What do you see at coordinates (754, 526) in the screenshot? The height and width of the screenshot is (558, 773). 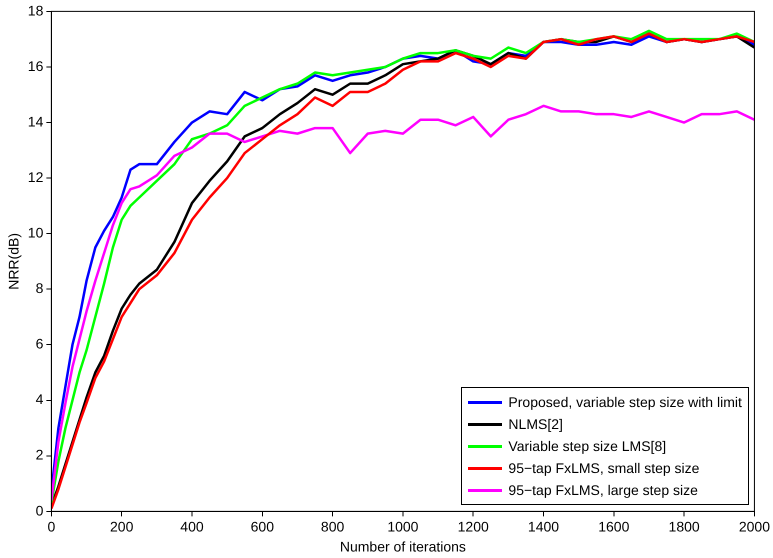 I see `x-tick-label: 2000` at bounding box center [754, 526].